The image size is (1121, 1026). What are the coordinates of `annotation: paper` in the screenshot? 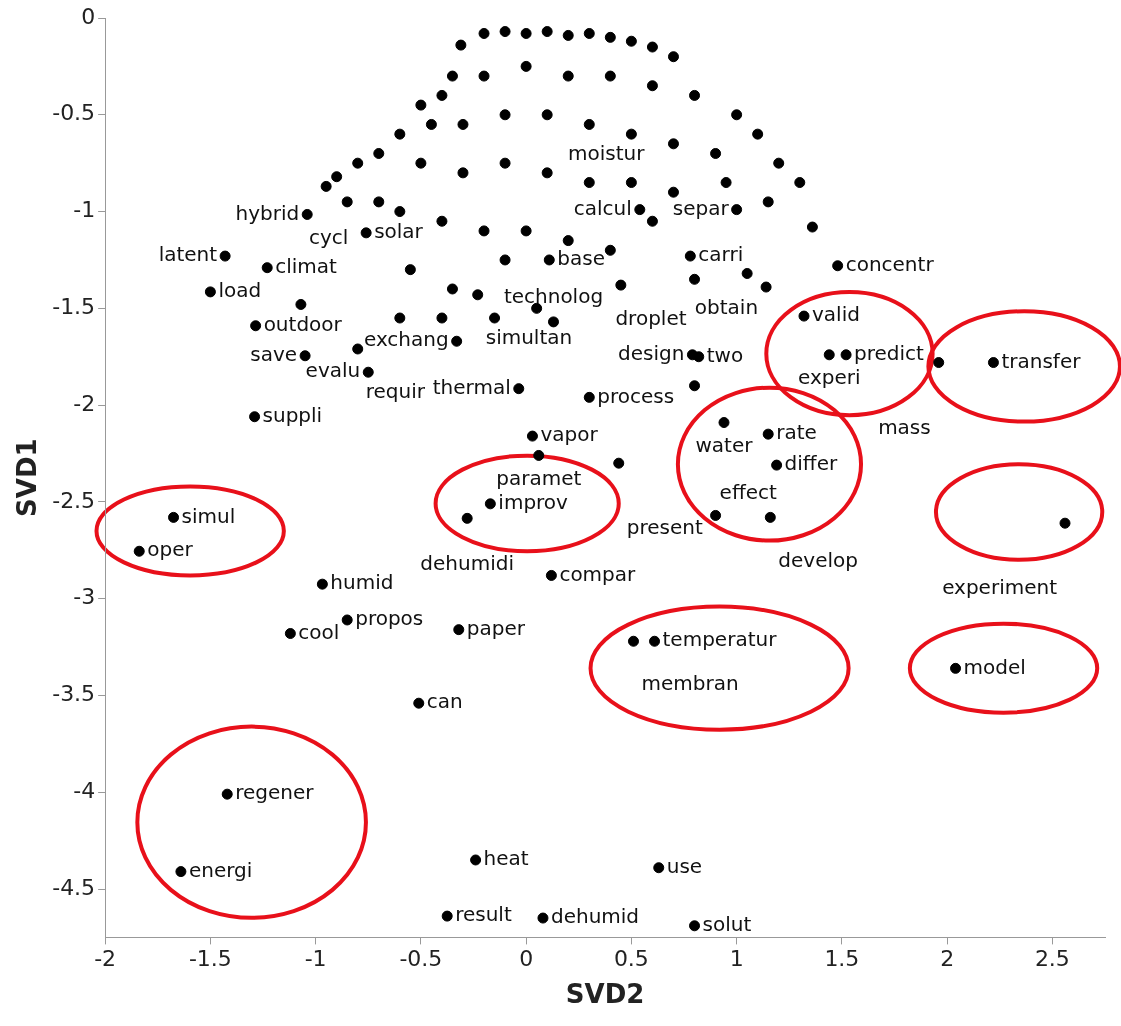 It's located at (496, 627).